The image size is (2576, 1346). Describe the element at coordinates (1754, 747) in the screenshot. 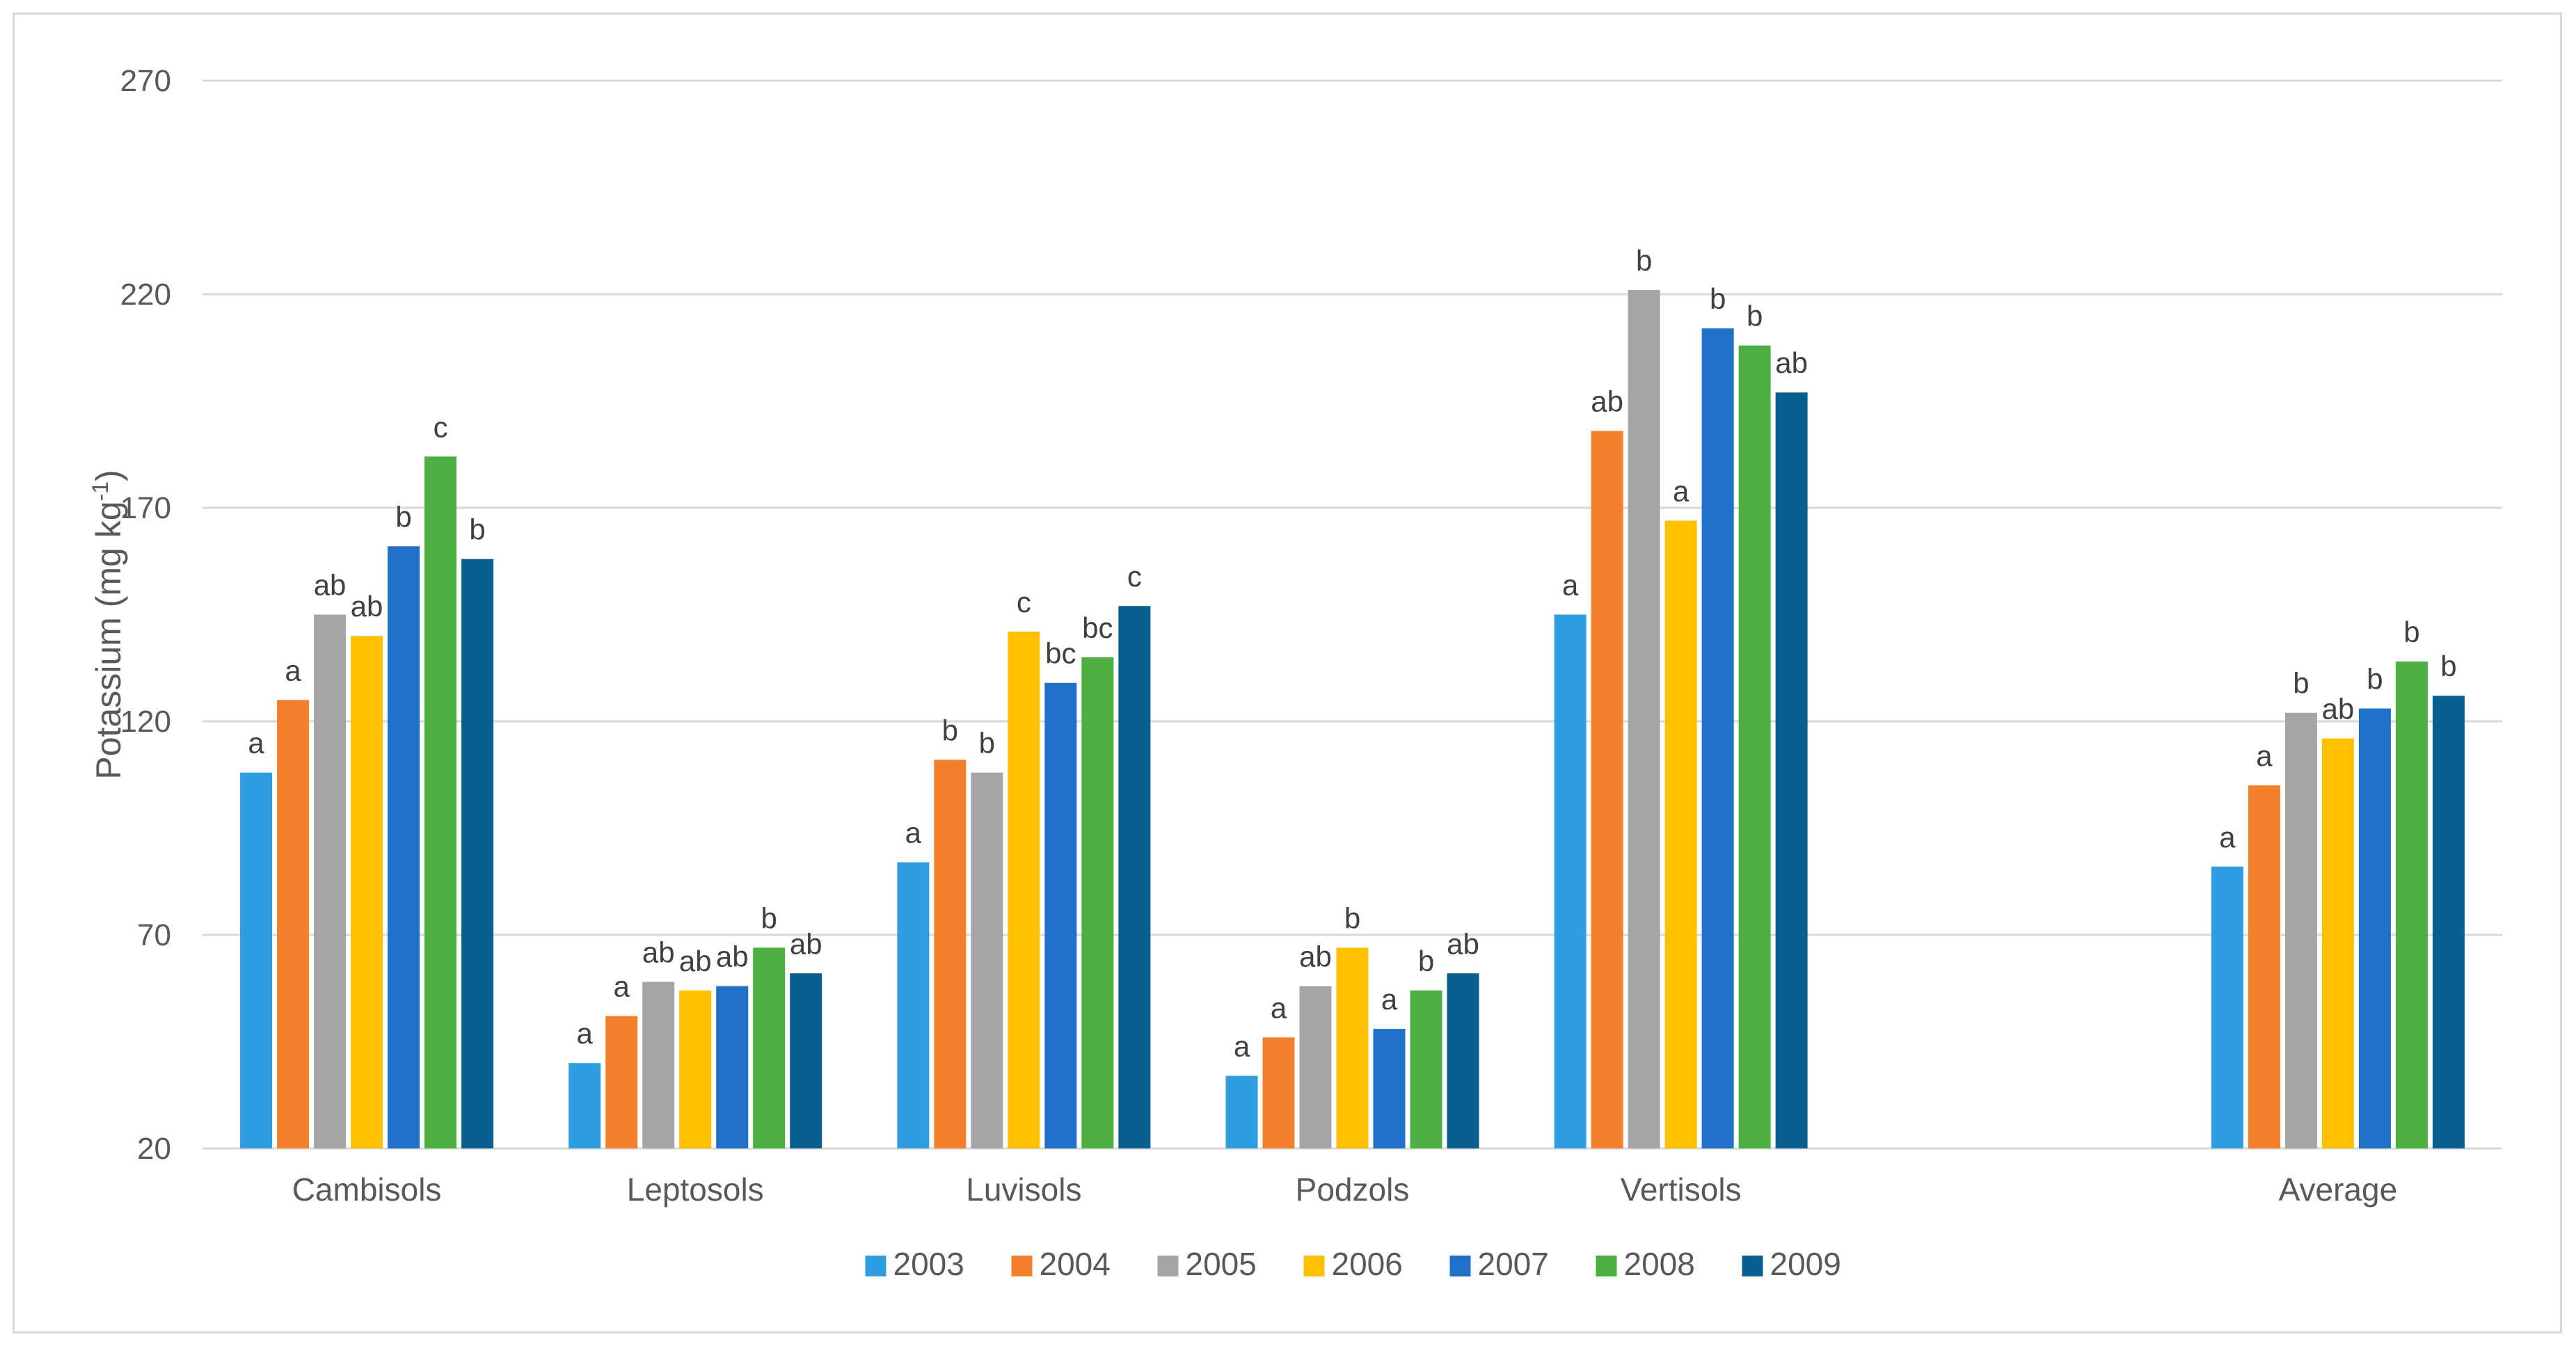

I see `bar-vertisols-2008` at that location.